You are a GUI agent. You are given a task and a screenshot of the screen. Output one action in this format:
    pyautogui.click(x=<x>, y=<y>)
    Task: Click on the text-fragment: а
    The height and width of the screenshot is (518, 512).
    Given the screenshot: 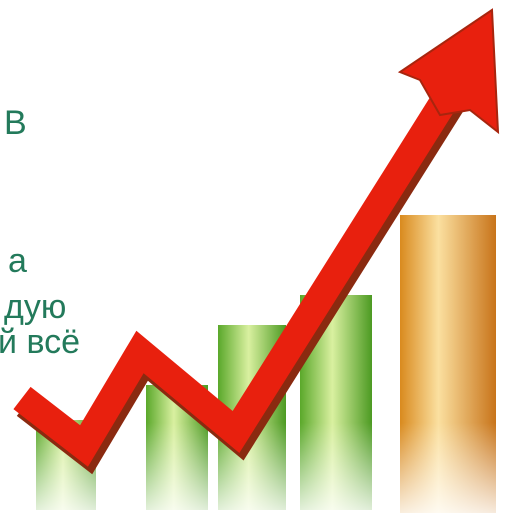 What is the action you would take?
    pyautogui.click(x=17, y=261)
    